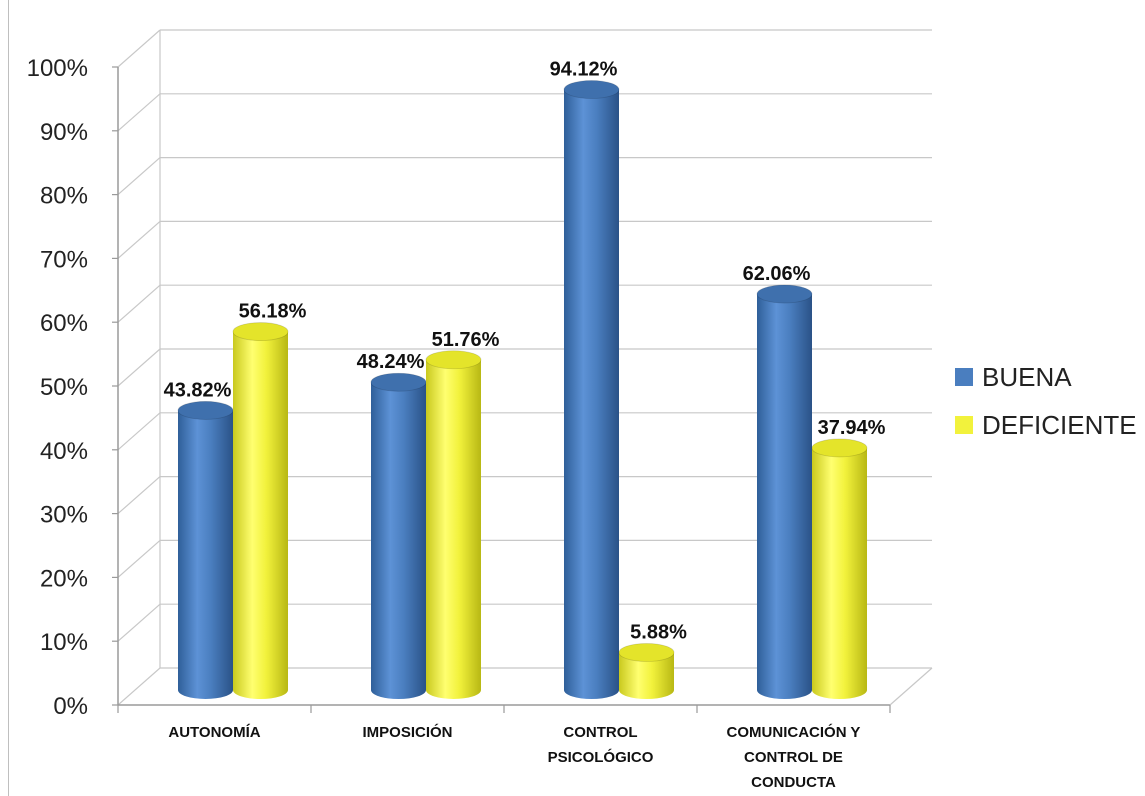 The image size is (1145, 796). Describe the element at coordinates (64, 578) in the screenshot. I see `y-tick-label: 20%` at that location.